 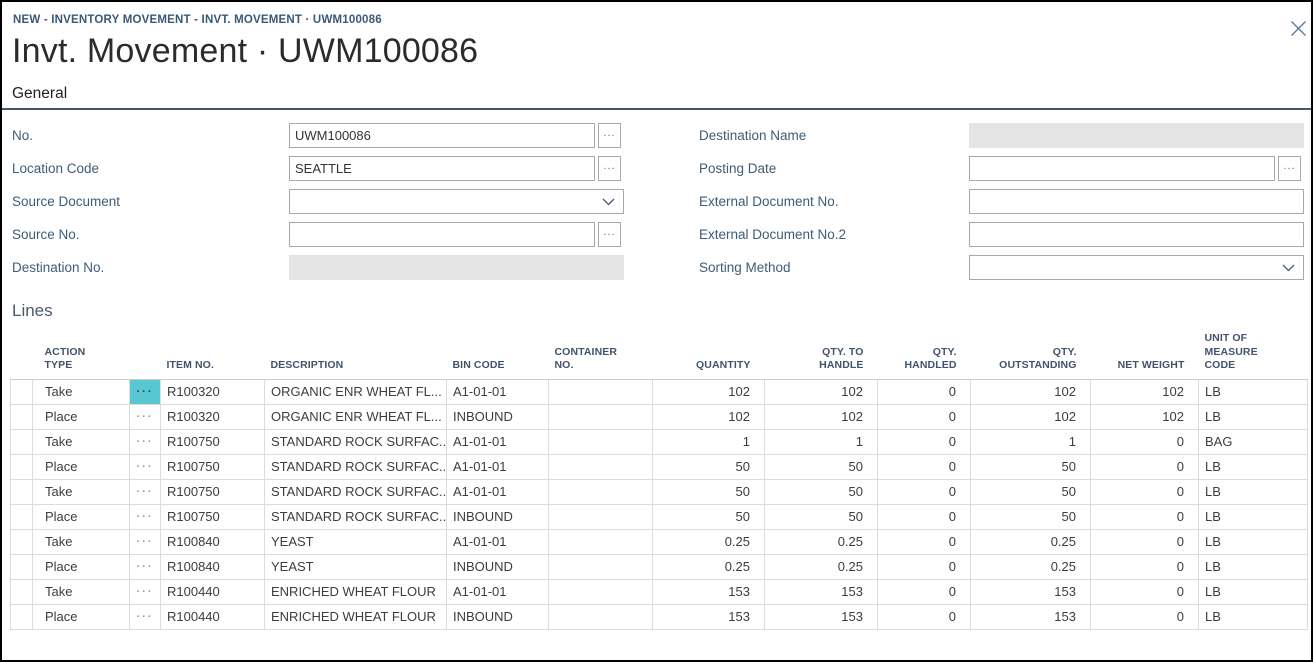 I want to click on column-header-qty_to_handle: QTY. TO HANDLE, so click(x=821, y=356).